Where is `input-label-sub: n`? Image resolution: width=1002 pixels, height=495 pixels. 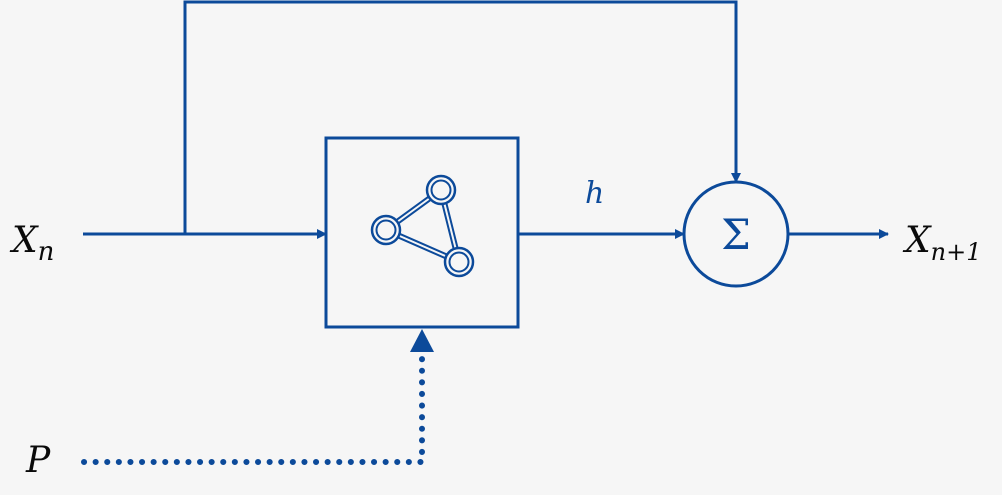
input-label-sub: n is located at coordinates (46, 252).